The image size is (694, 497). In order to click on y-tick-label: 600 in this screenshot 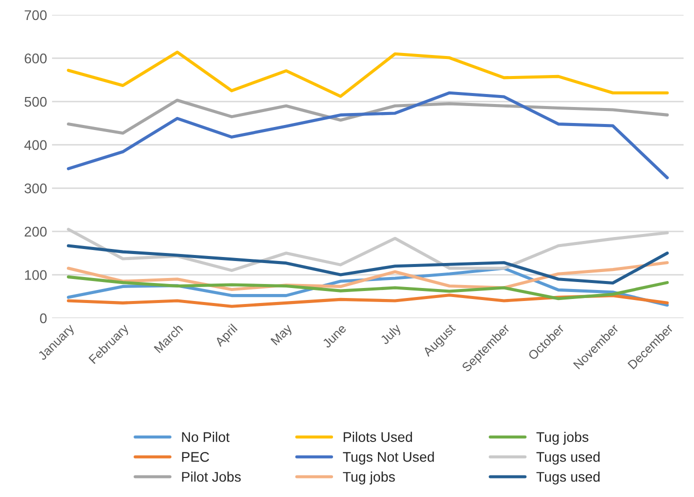, I will do `click(35, 59)`.